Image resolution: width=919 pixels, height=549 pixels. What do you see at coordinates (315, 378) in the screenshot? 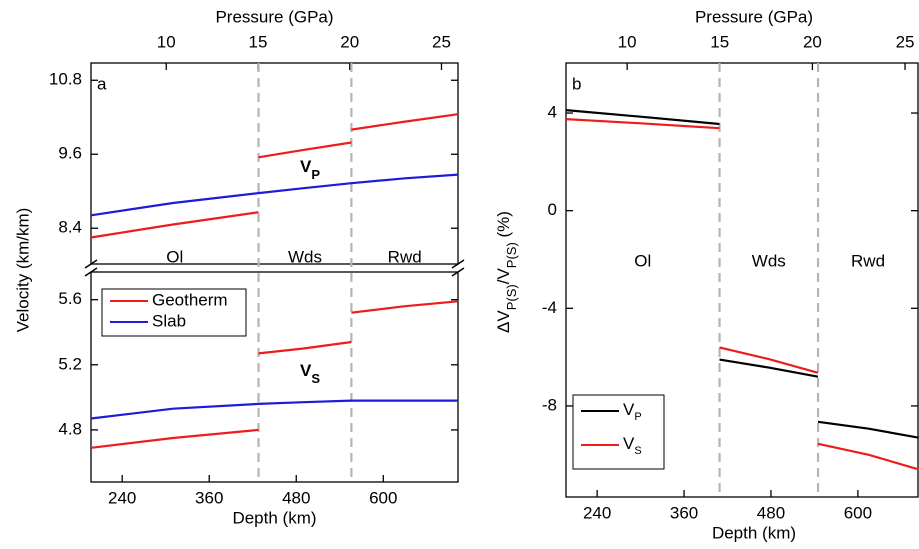
I see `annotation-part: S` at bounding box center [315, 378].